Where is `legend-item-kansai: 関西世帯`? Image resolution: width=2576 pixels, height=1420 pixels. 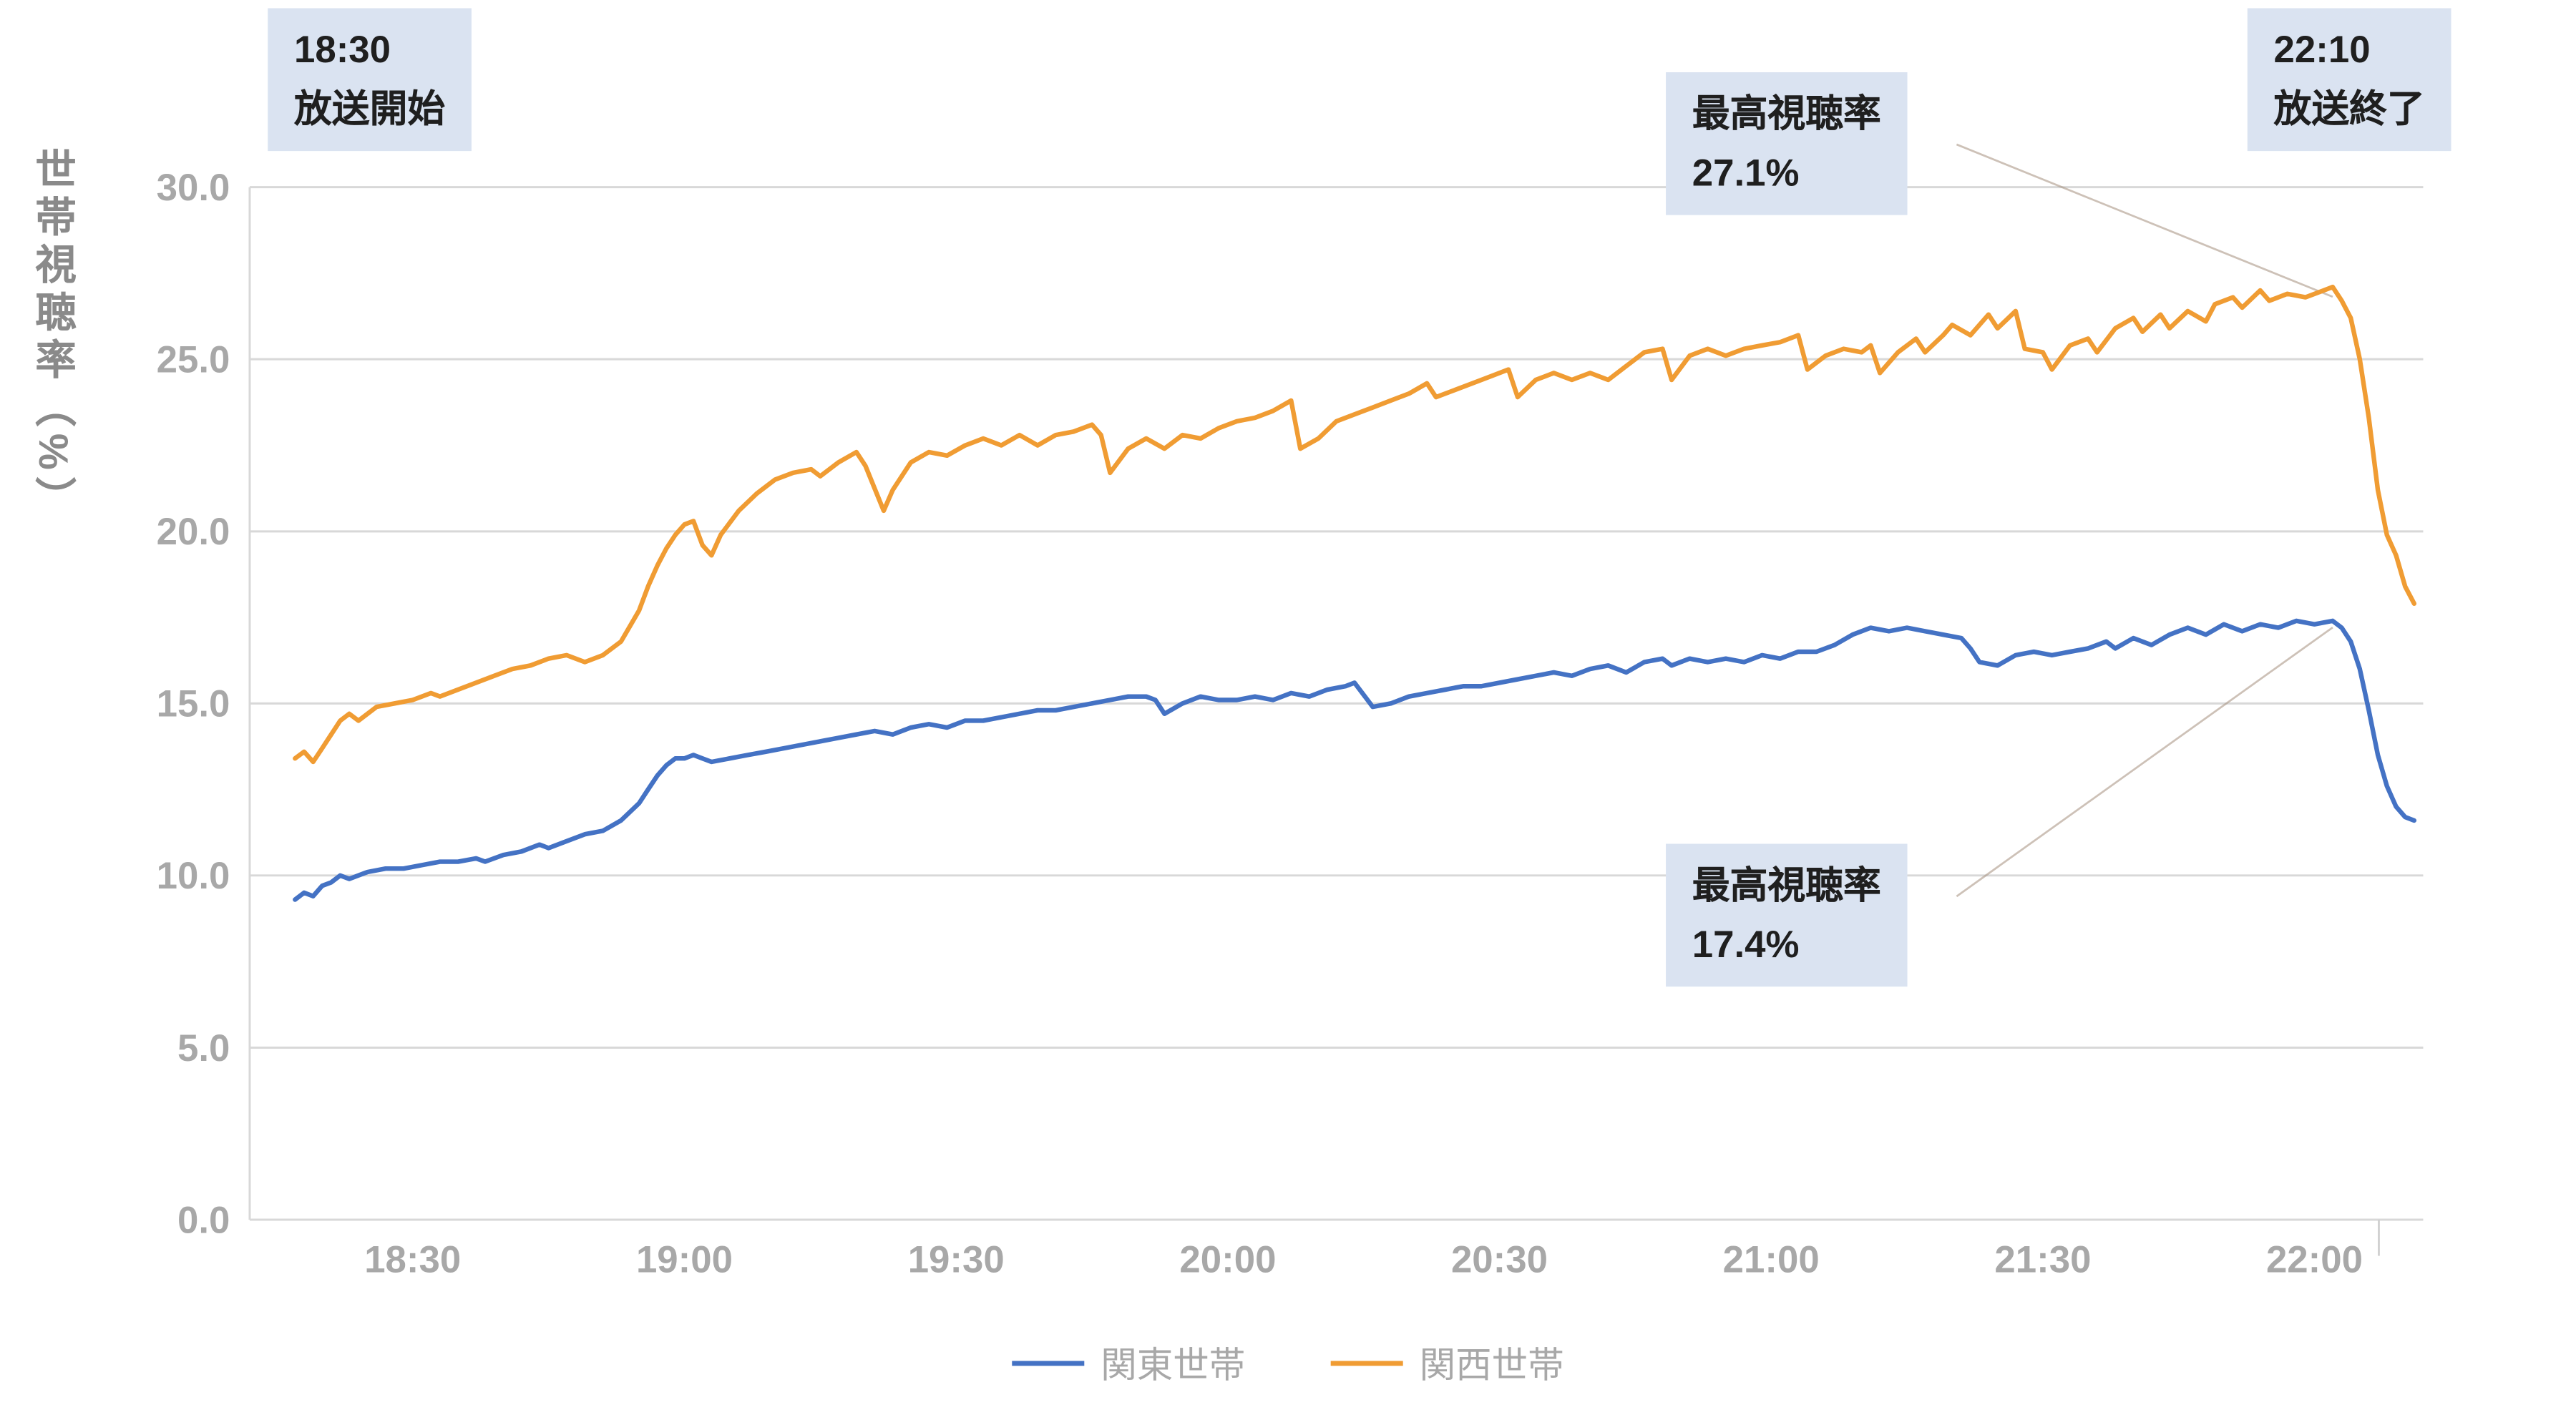
legend-item-kansai: 関西世帯 is located at coordinates (1447, 1362).